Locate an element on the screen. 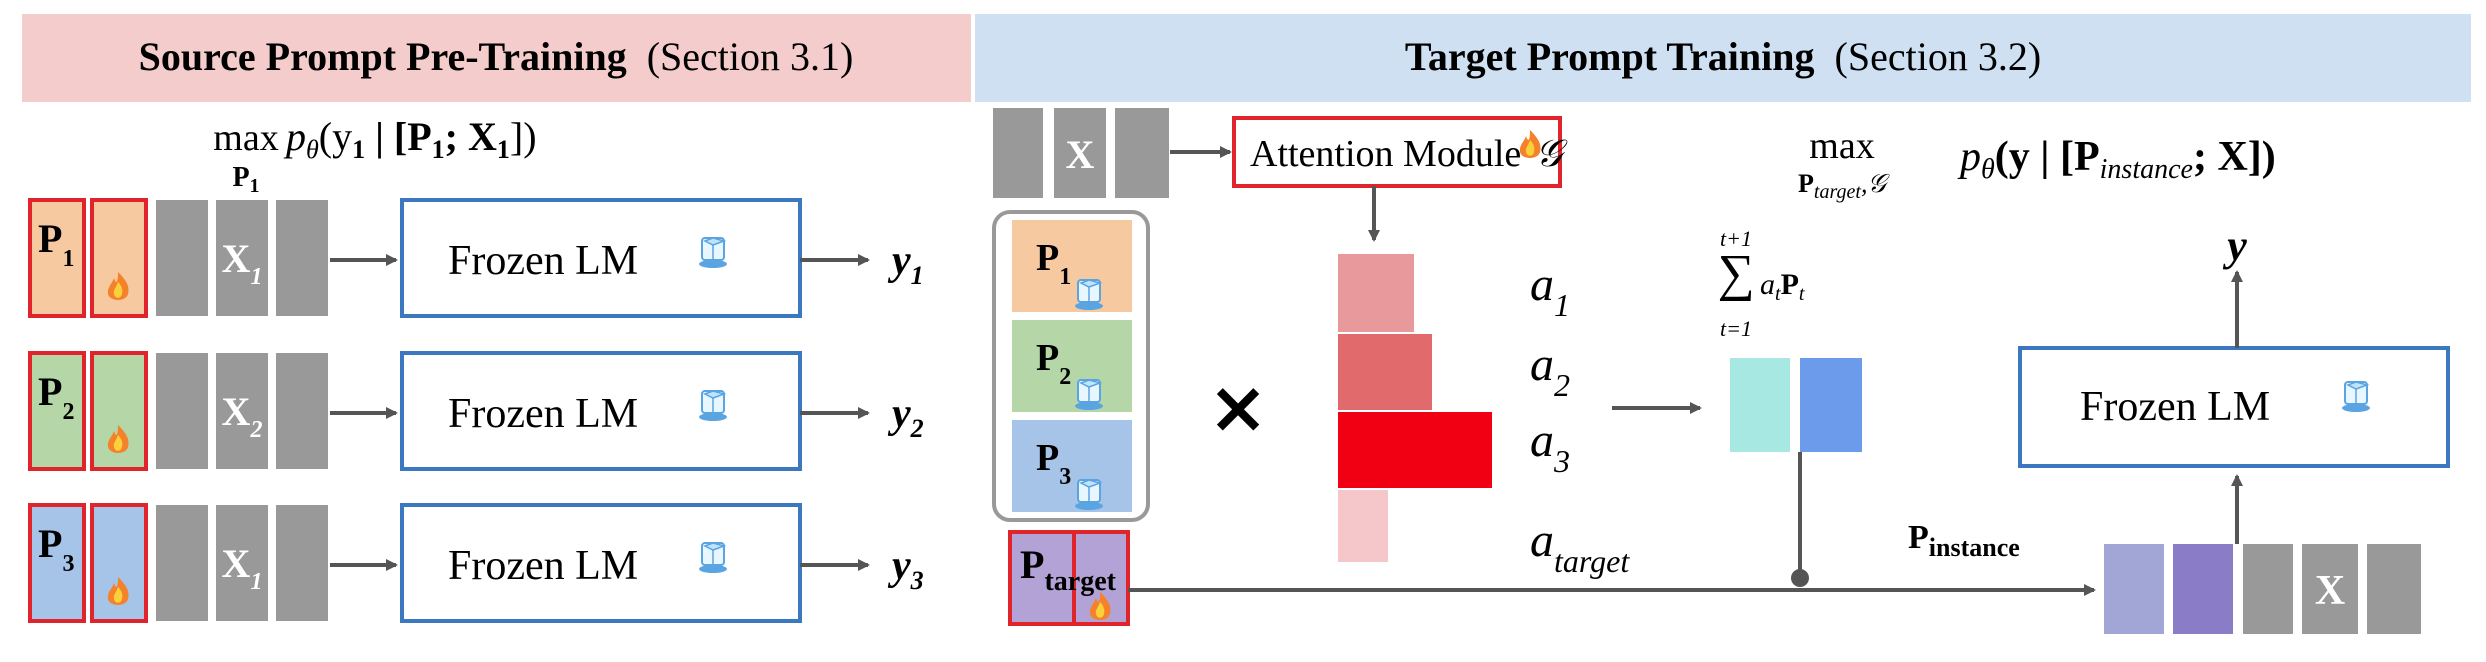 Image resolution: width=2486 pixels, height=662 pixels. target-objective-expr: pθ(y | [Pinstance; X]) is located at coordinates (2116, 159).